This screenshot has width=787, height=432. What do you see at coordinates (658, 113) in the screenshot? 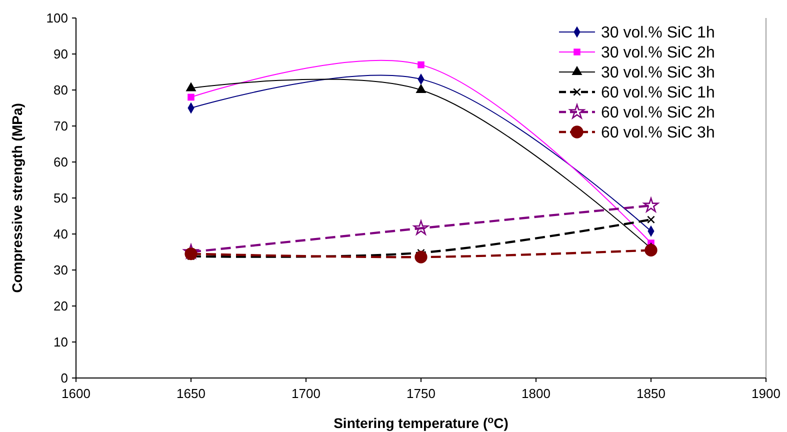
I see `legend-label: 60 vol.% SiC 2h` at bounding box center [658, 113].